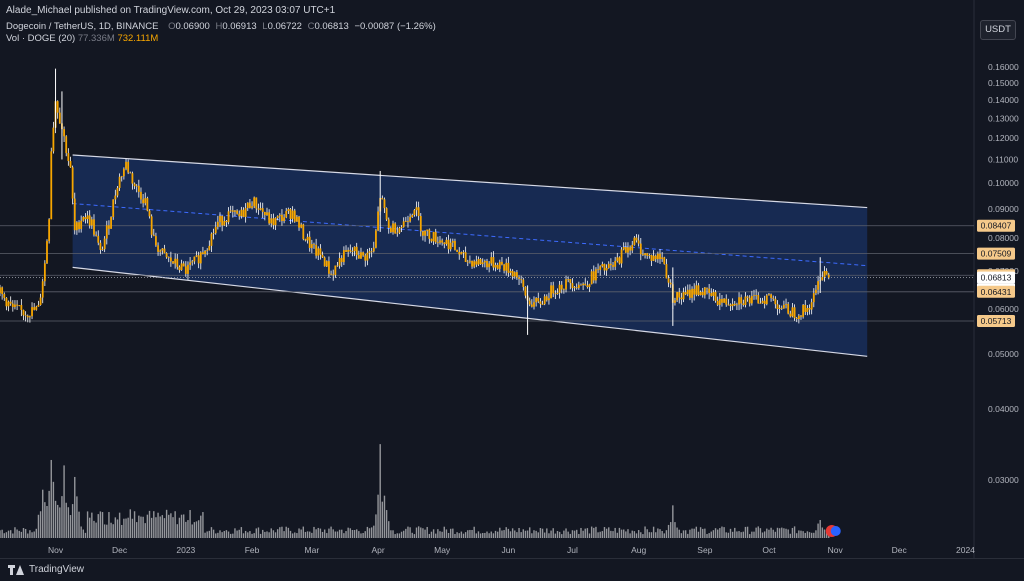  I want to click on currency-selector: USDT, so click(998, 30).